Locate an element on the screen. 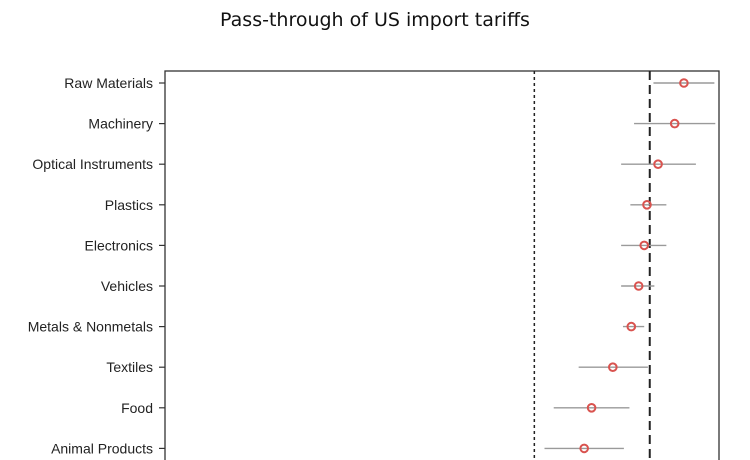 Image resolution: width=750 pixels, height=460 pixels. reference-lines is located at coordinates (592, 265).